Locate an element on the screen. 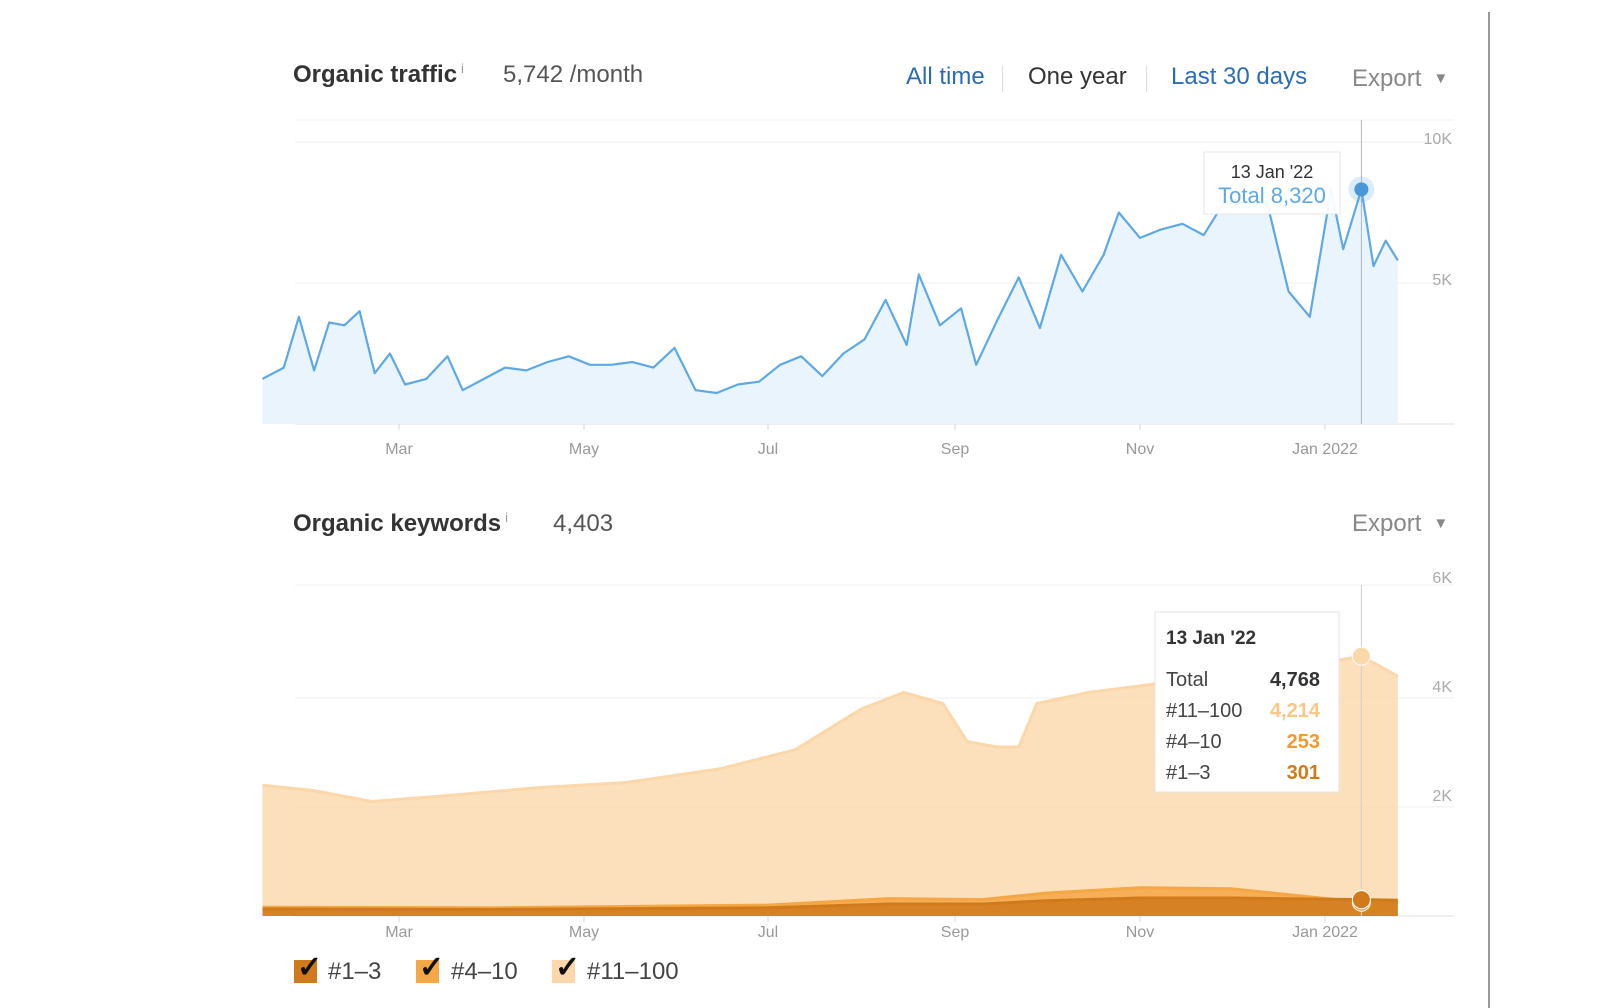  traffic-title-text: Organic traffic is located at coordinates (375, 74).